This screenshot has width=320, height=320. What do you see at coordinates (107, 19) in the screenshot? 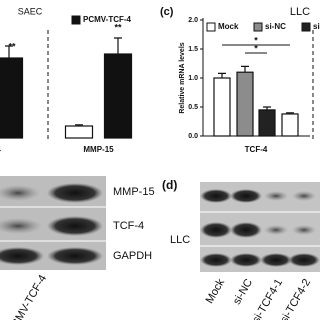
I see `legend-label: PCMV-TCF-4` at bounding box center [107, 19].